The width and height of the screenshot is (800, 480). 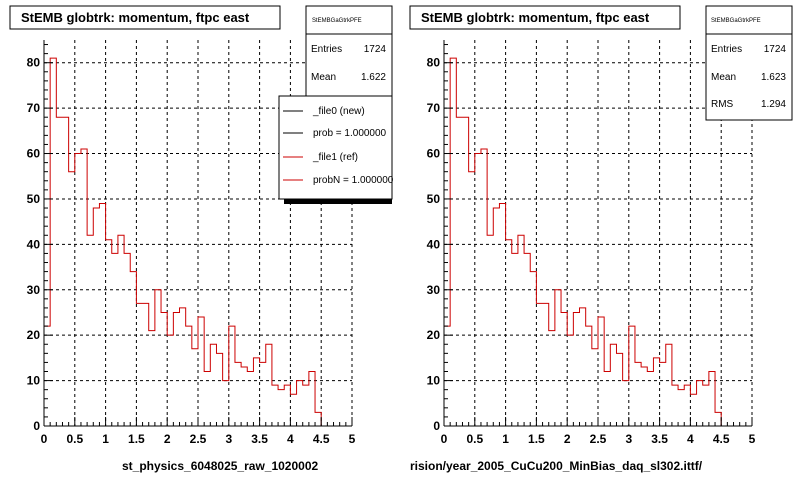 What do you see at coordinates (34, 63) in the screenshot?
I see `left-y-tick-label-8: 80` at bounding box center [34, 63].